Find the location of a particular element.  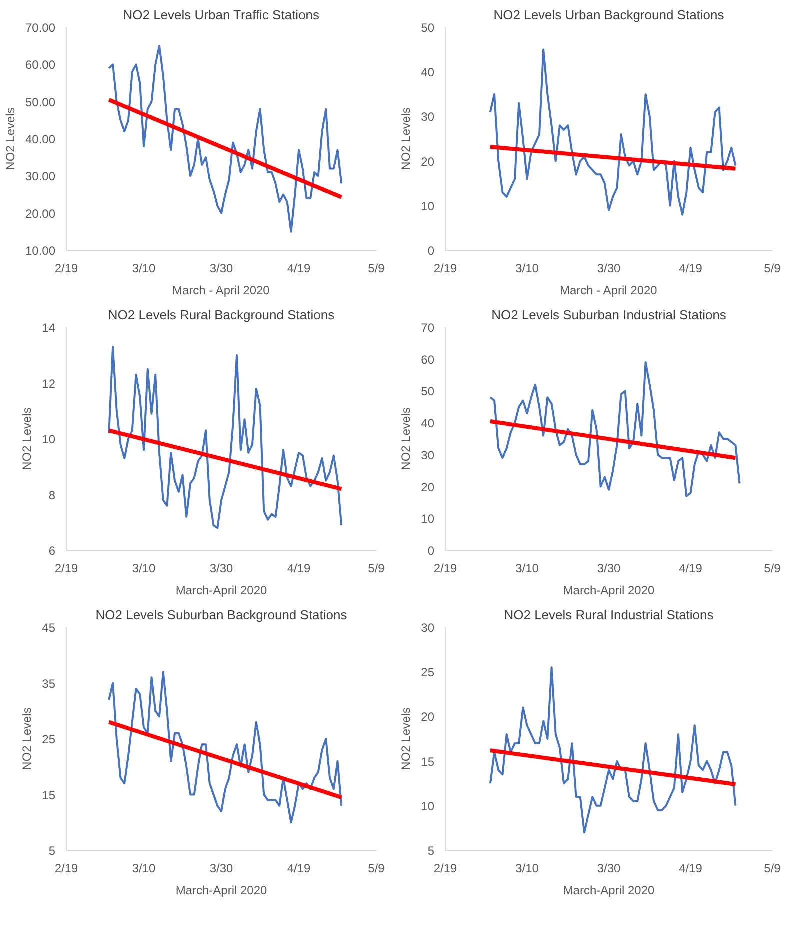

y-tick-label: 60 is located at coordinates (428, 359).